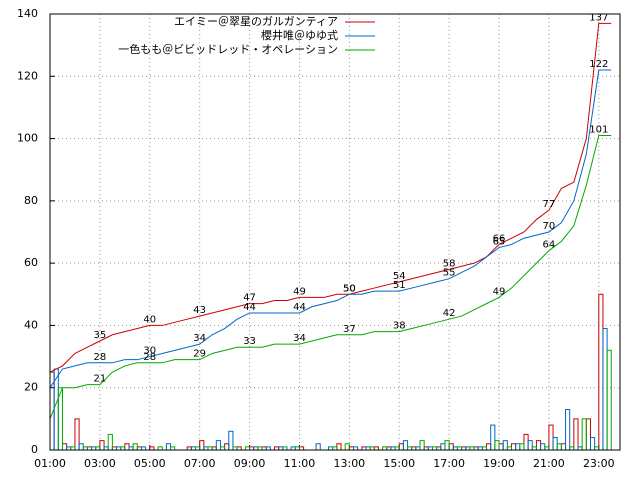  What do you see at coordinates (499, 242) in the screenshot?
I see `data-label: 65` at bounding box center [499, 242].